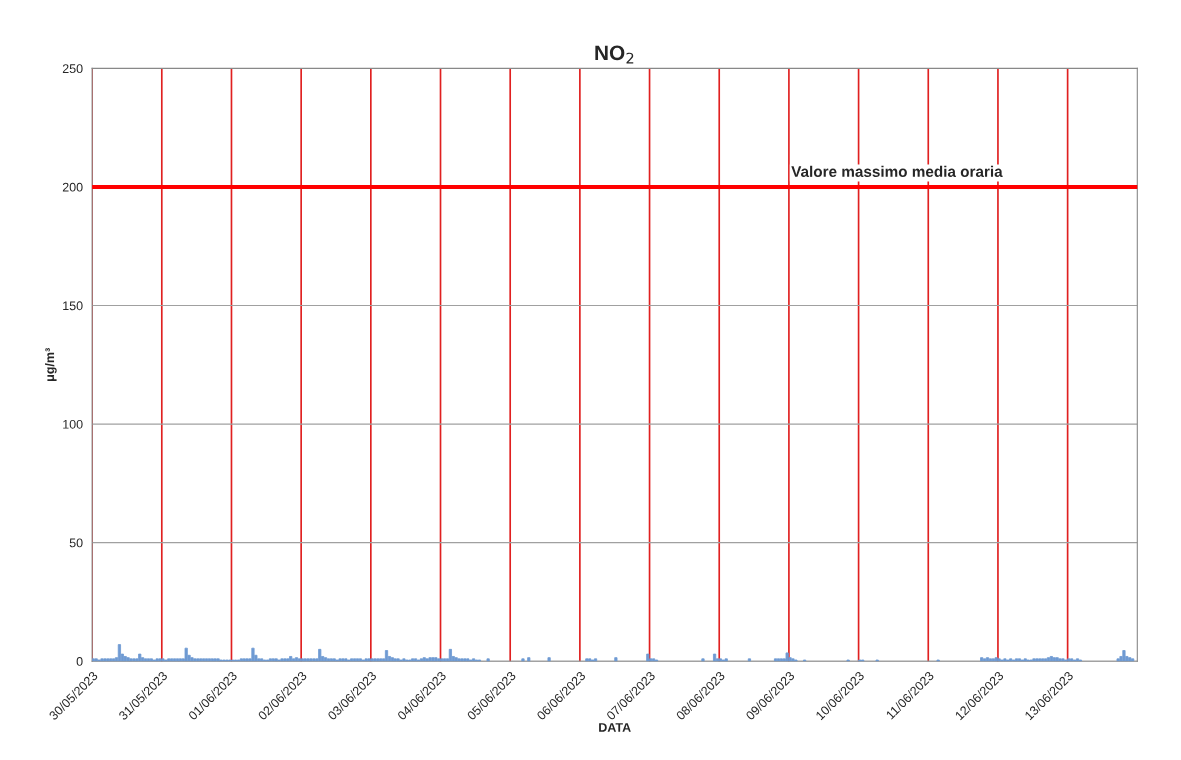  I want to click on y-tick-label: 0, so click(79, 661).